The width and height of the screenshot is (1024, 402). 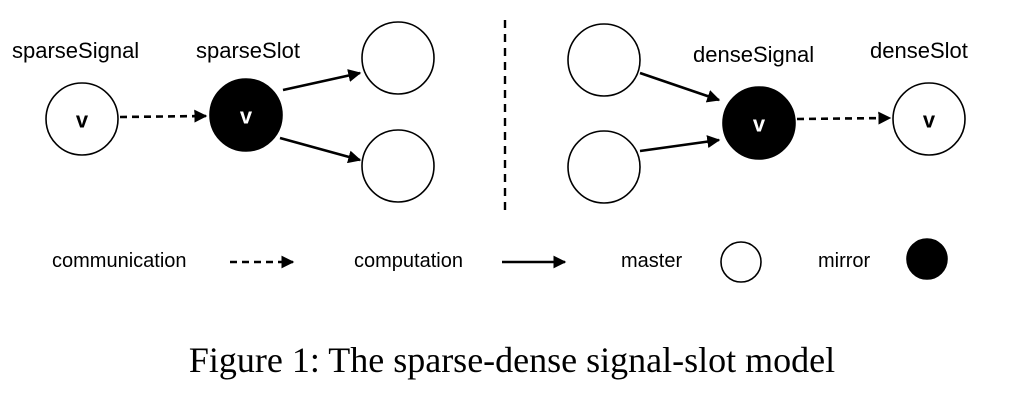 I want to click on dense-source-node-bottom, so click(x=604, y=167).